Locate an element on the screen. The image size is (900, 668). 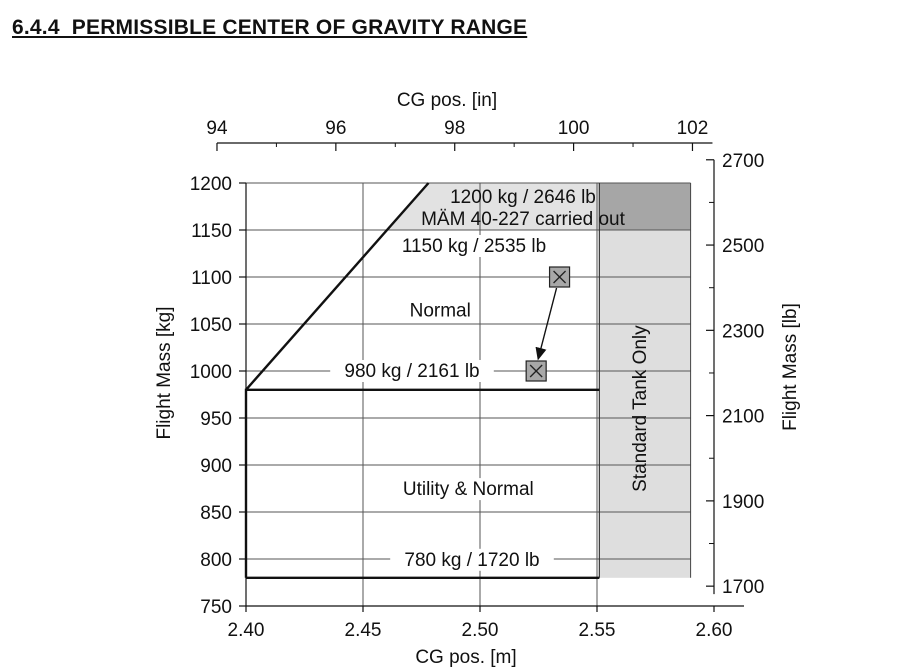
mass-limit-label-980-bg is located at coordinates (412, 371).